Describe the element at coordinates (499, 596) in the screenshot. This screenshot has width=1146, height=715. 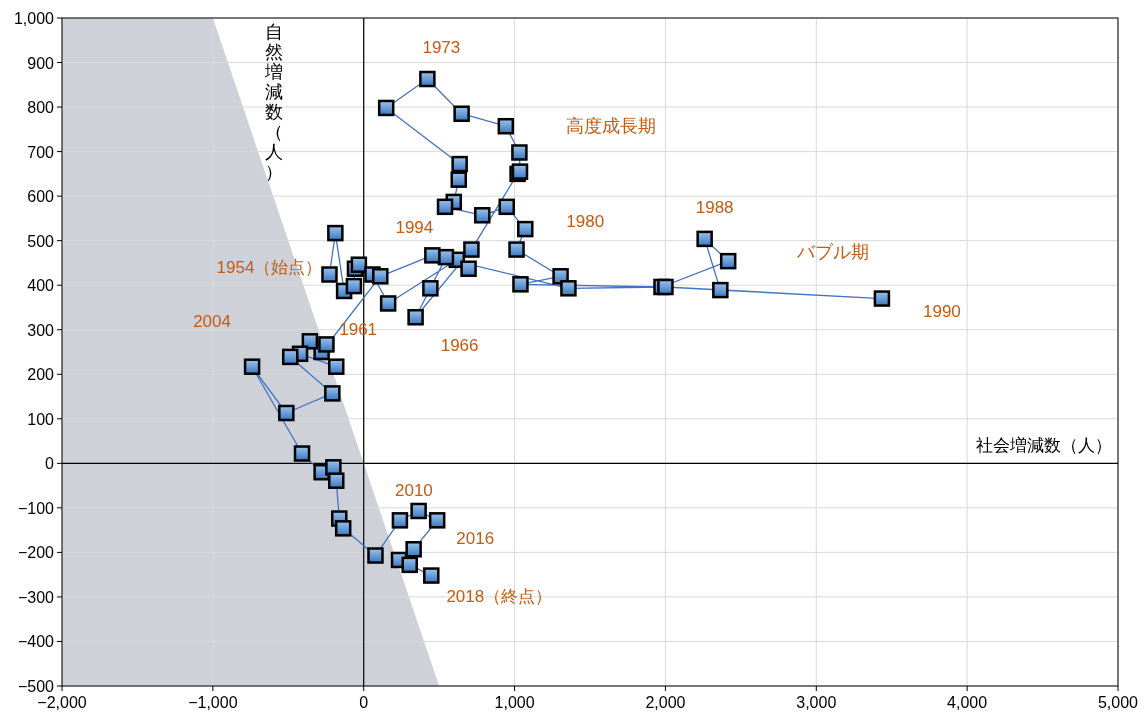
I see `annotation: 2018（終点）` at that location.